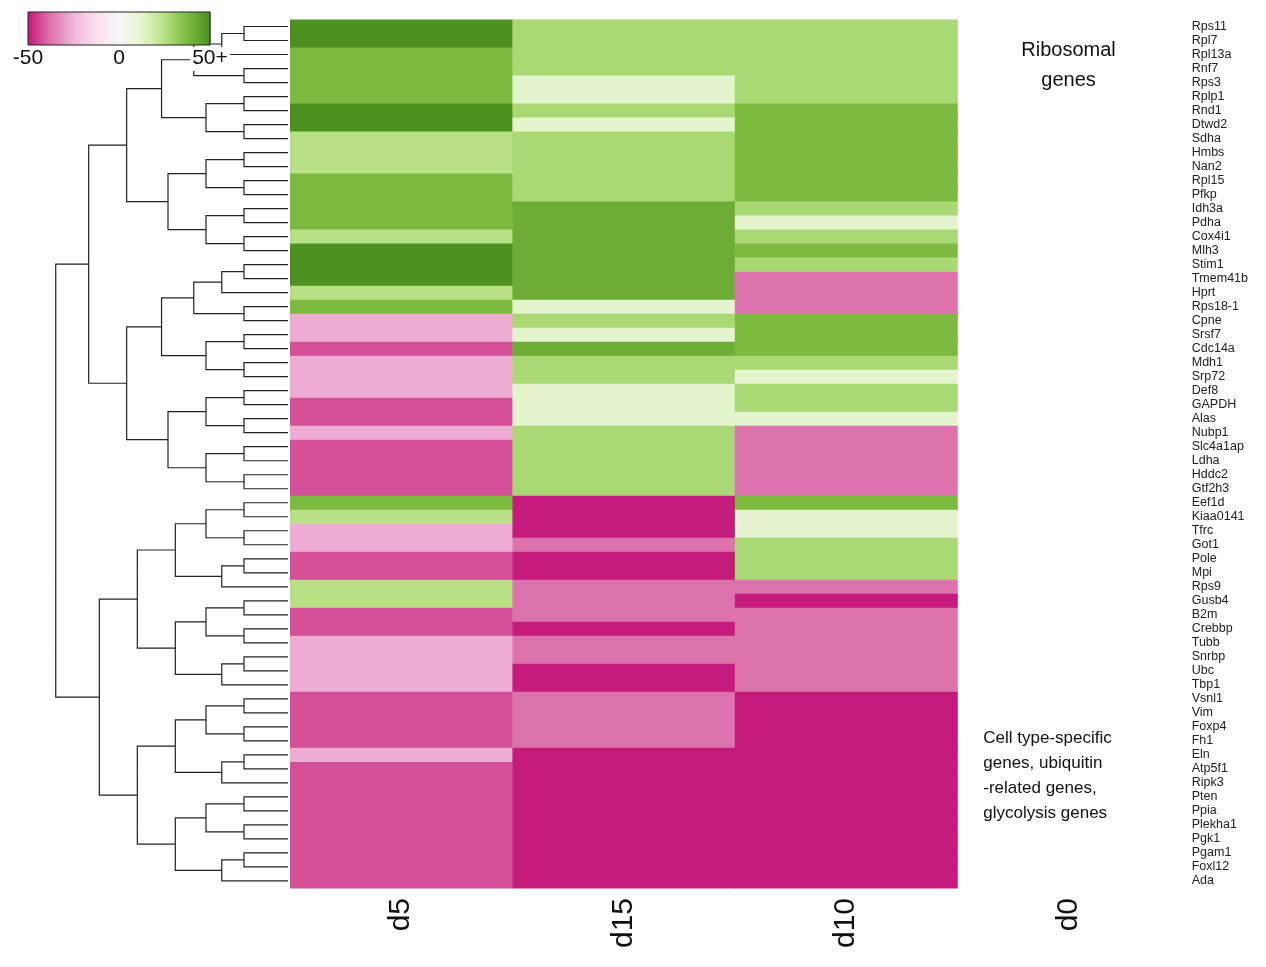 Image resolution: width=1266 pixels, height=967 pixels. I want to click on y-tick-label: Cpne, so click(1206, 320).